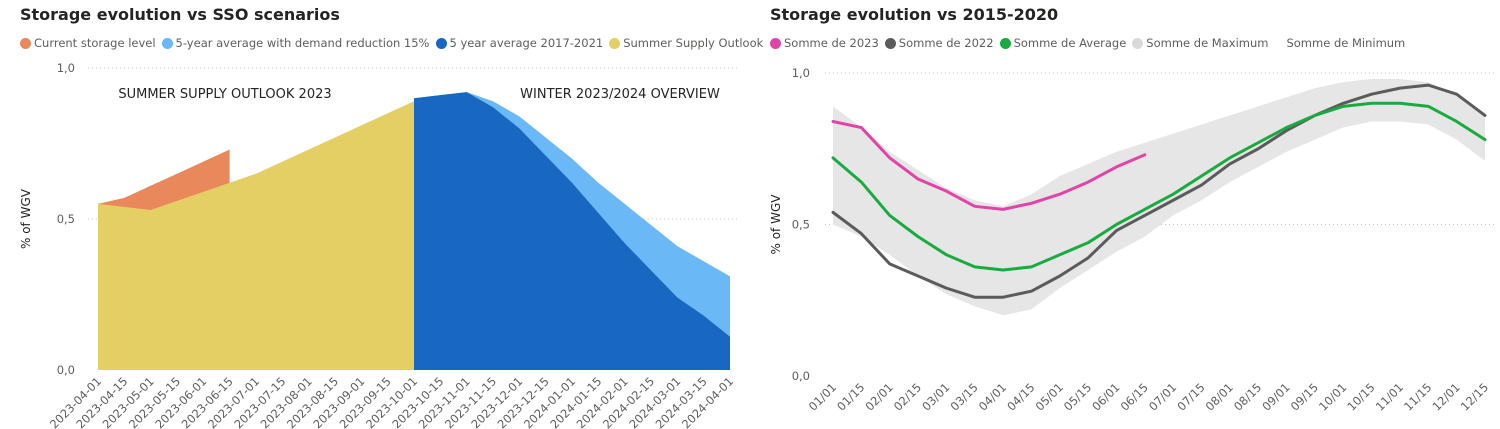  Describe the element at coordinates (295, 43) in the screenshot. I see `legend-item-5-year-average-with-demand-reduction-15: 5-year average with demand reduction 15%` at that location.